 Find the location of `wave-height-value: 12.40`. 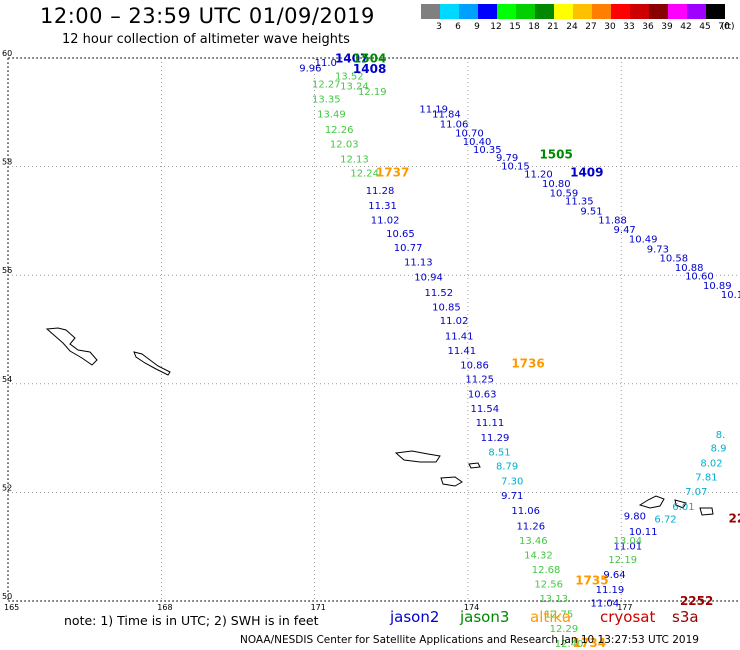

wave-height-value: 12.40 is located at coordinates (569, 644).